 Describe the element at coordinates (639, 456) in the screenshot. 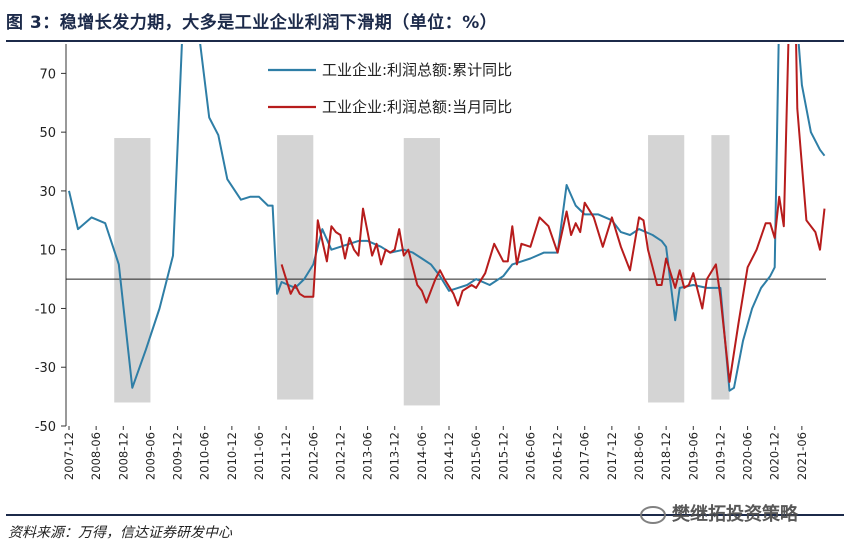

I see `x-tick-label: 2018-06` at that location.